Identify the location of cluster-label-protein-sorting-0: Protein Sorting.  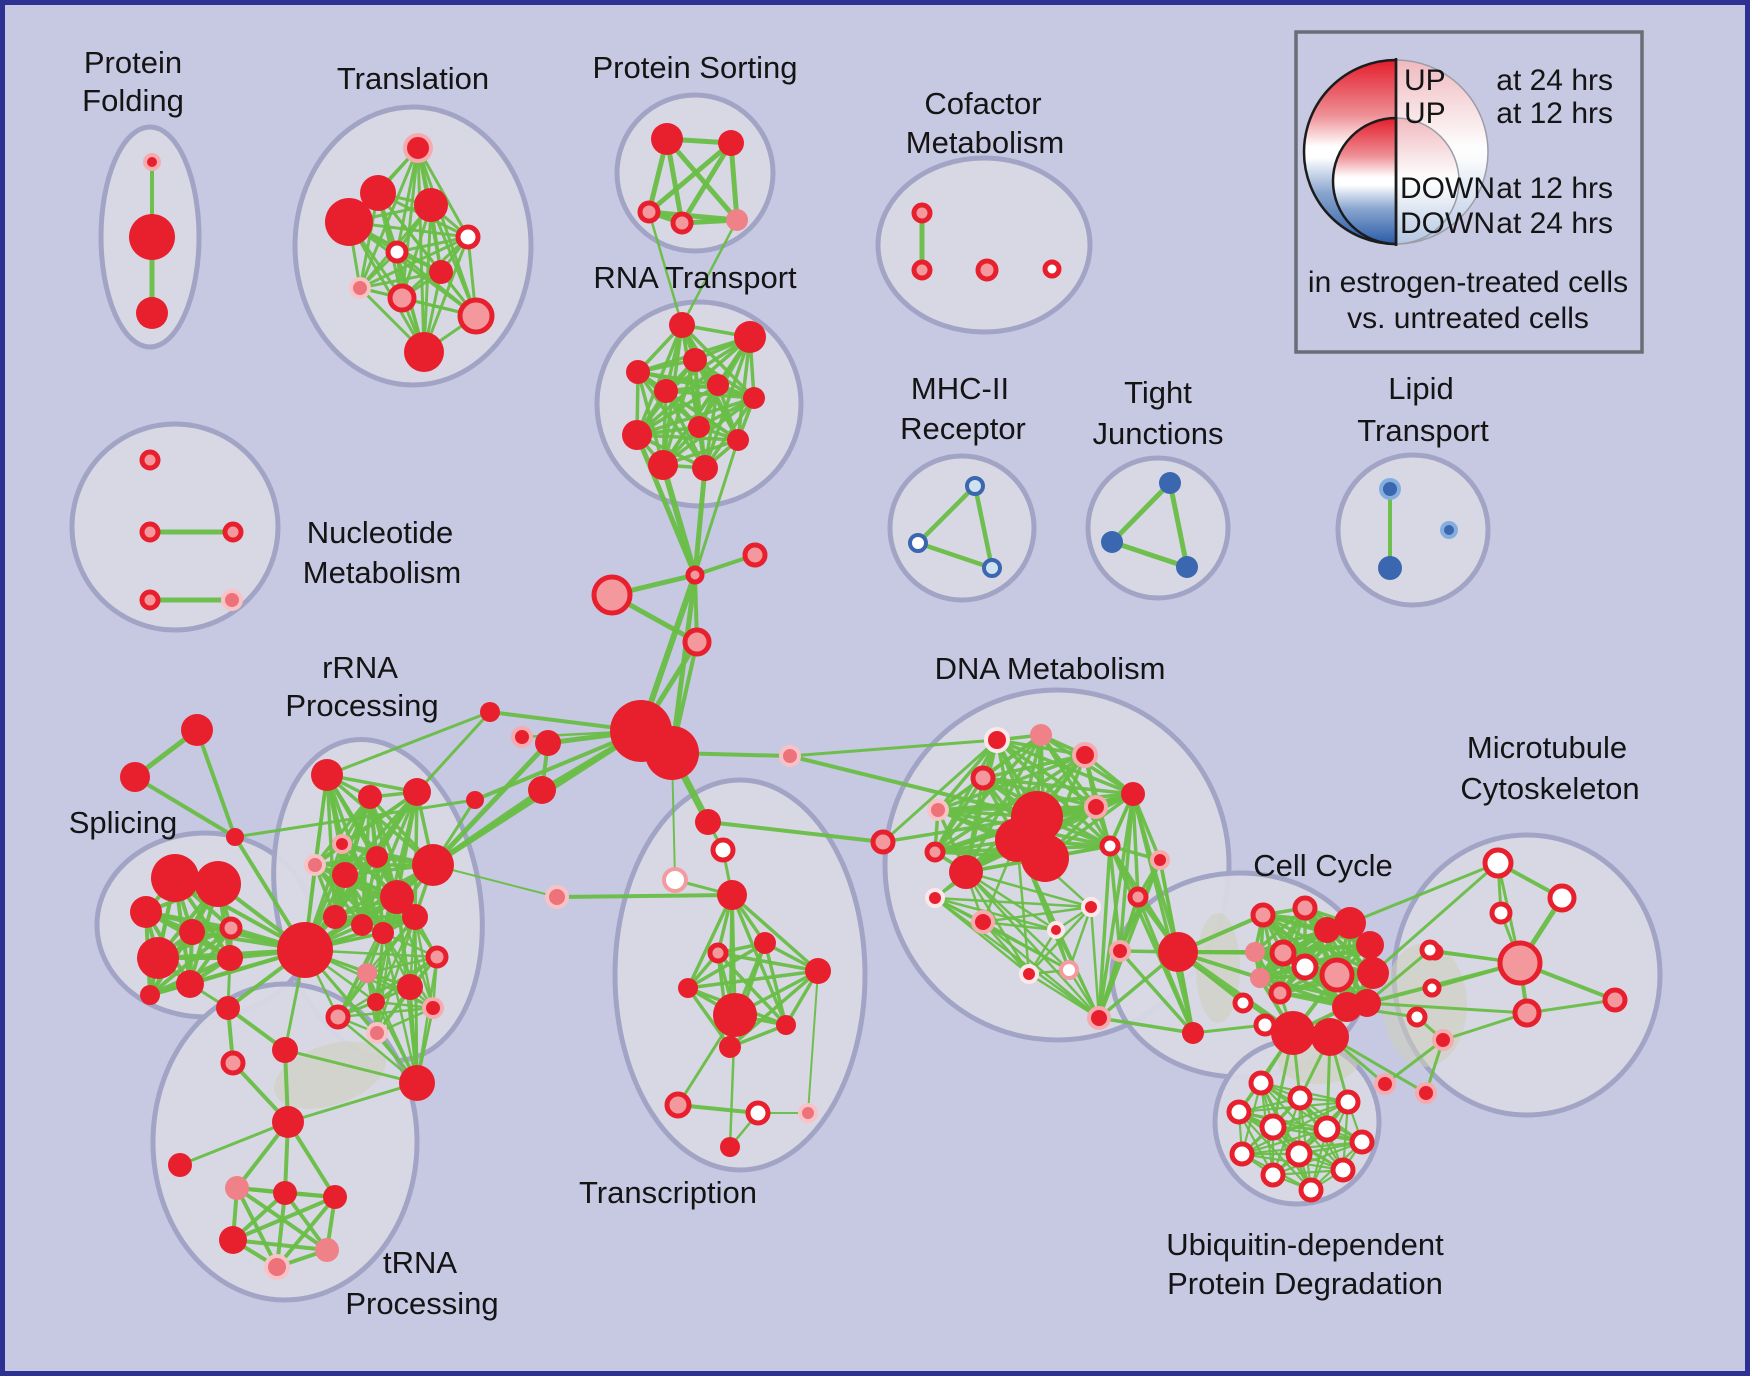
(694, 67).